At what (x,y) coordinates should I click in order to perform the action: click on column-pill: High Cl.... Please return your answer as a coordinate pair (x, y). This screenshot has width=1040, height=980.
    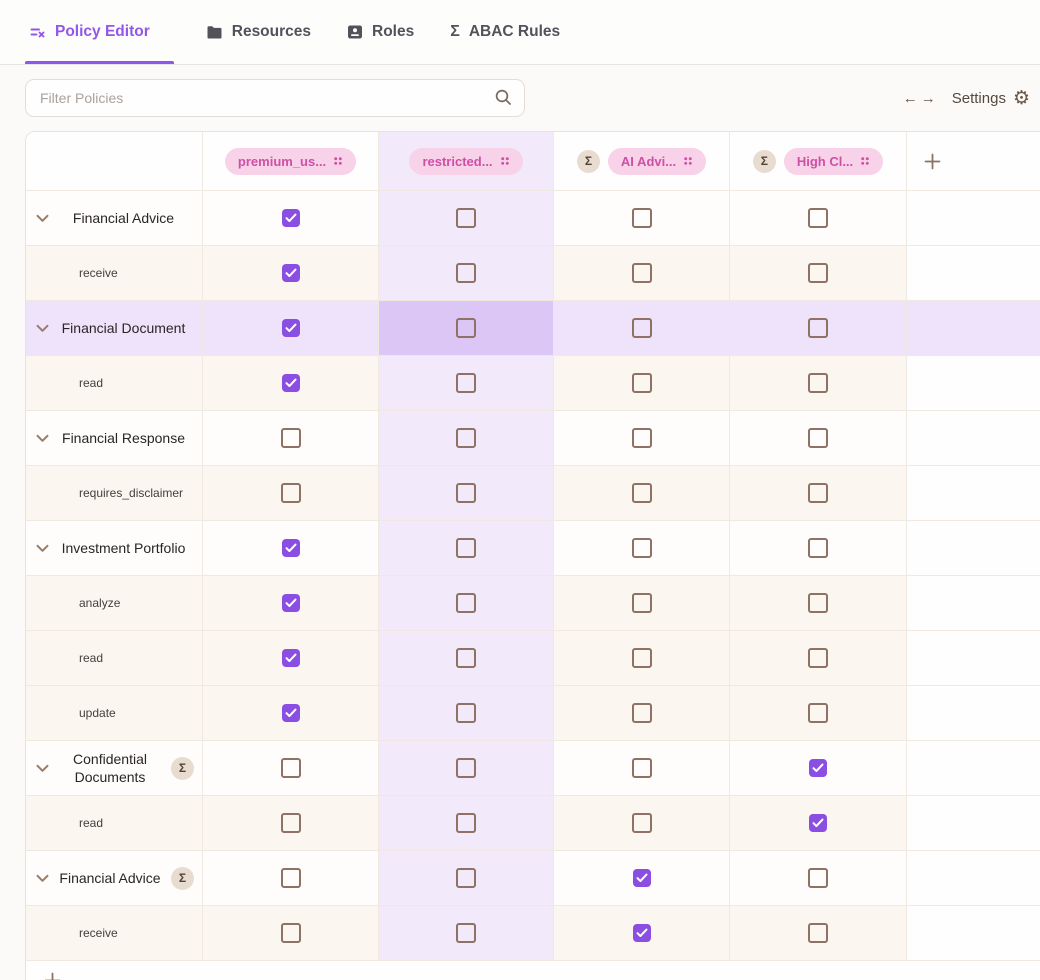
    Looking at the image, I should click on (833, 161).